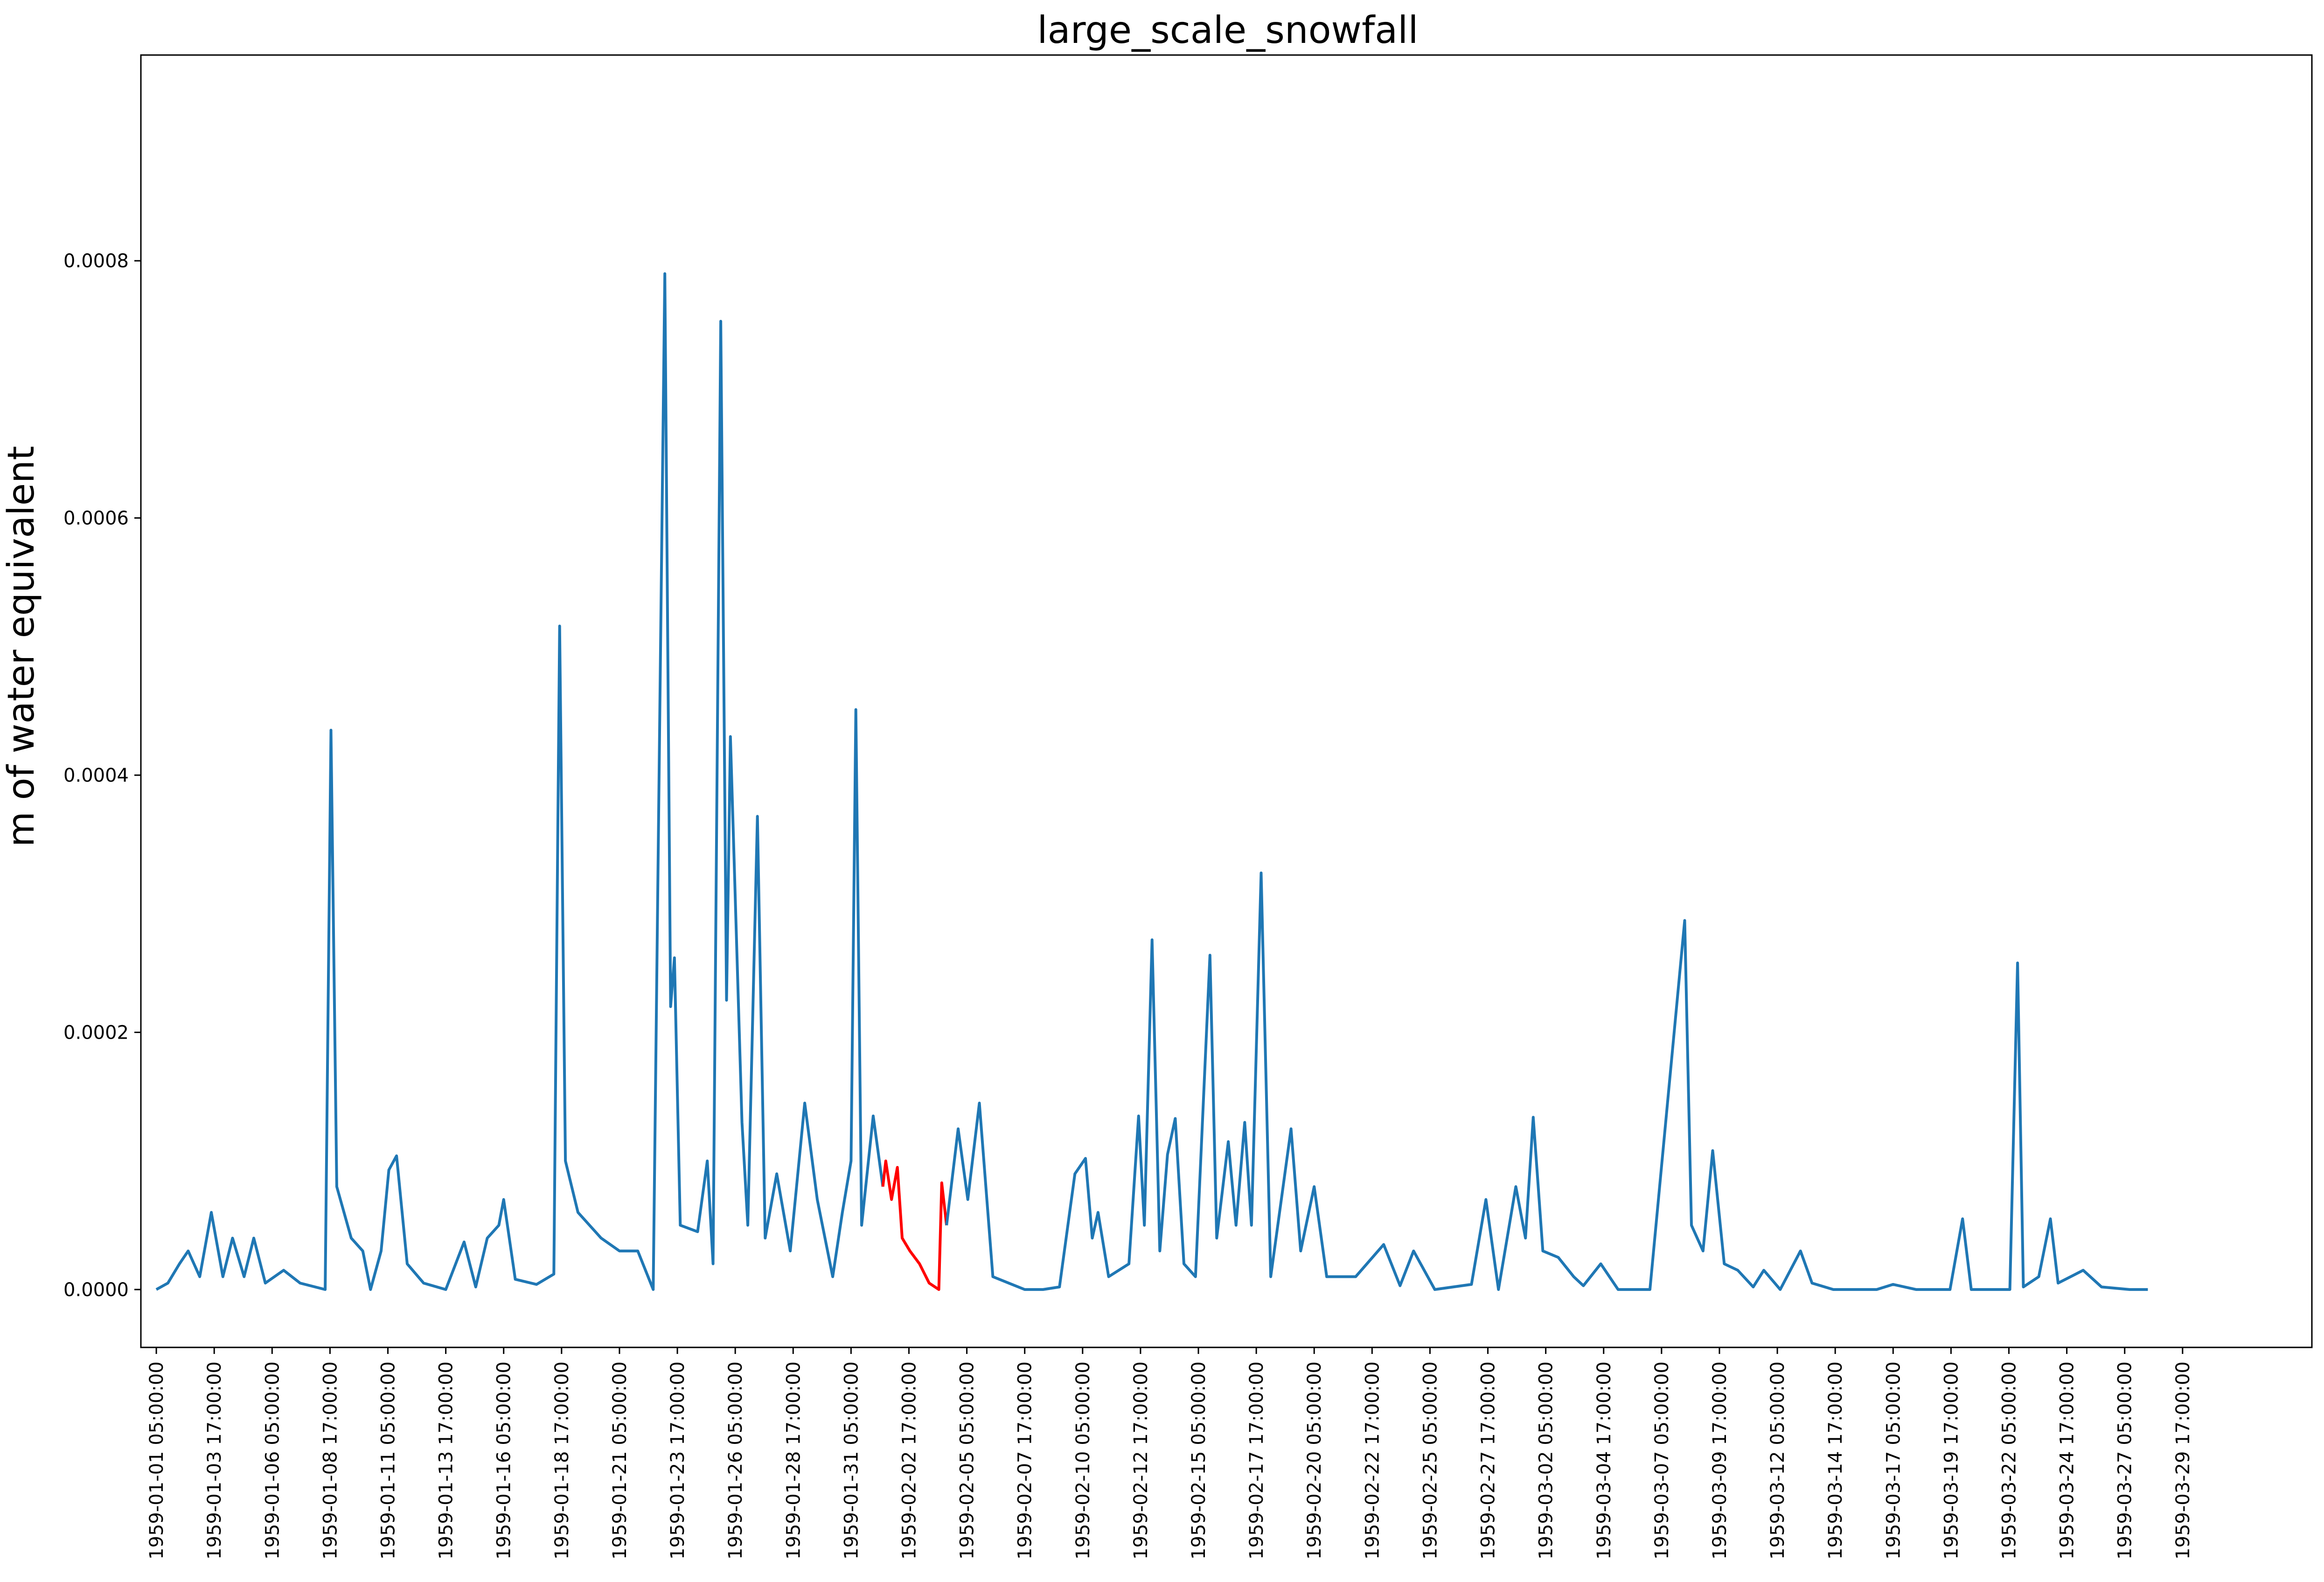 This screenshot has width=2324, height=1582. I want to click on x-tick-label: 1959-02-17 17:00:00, so click(1257, 1460).